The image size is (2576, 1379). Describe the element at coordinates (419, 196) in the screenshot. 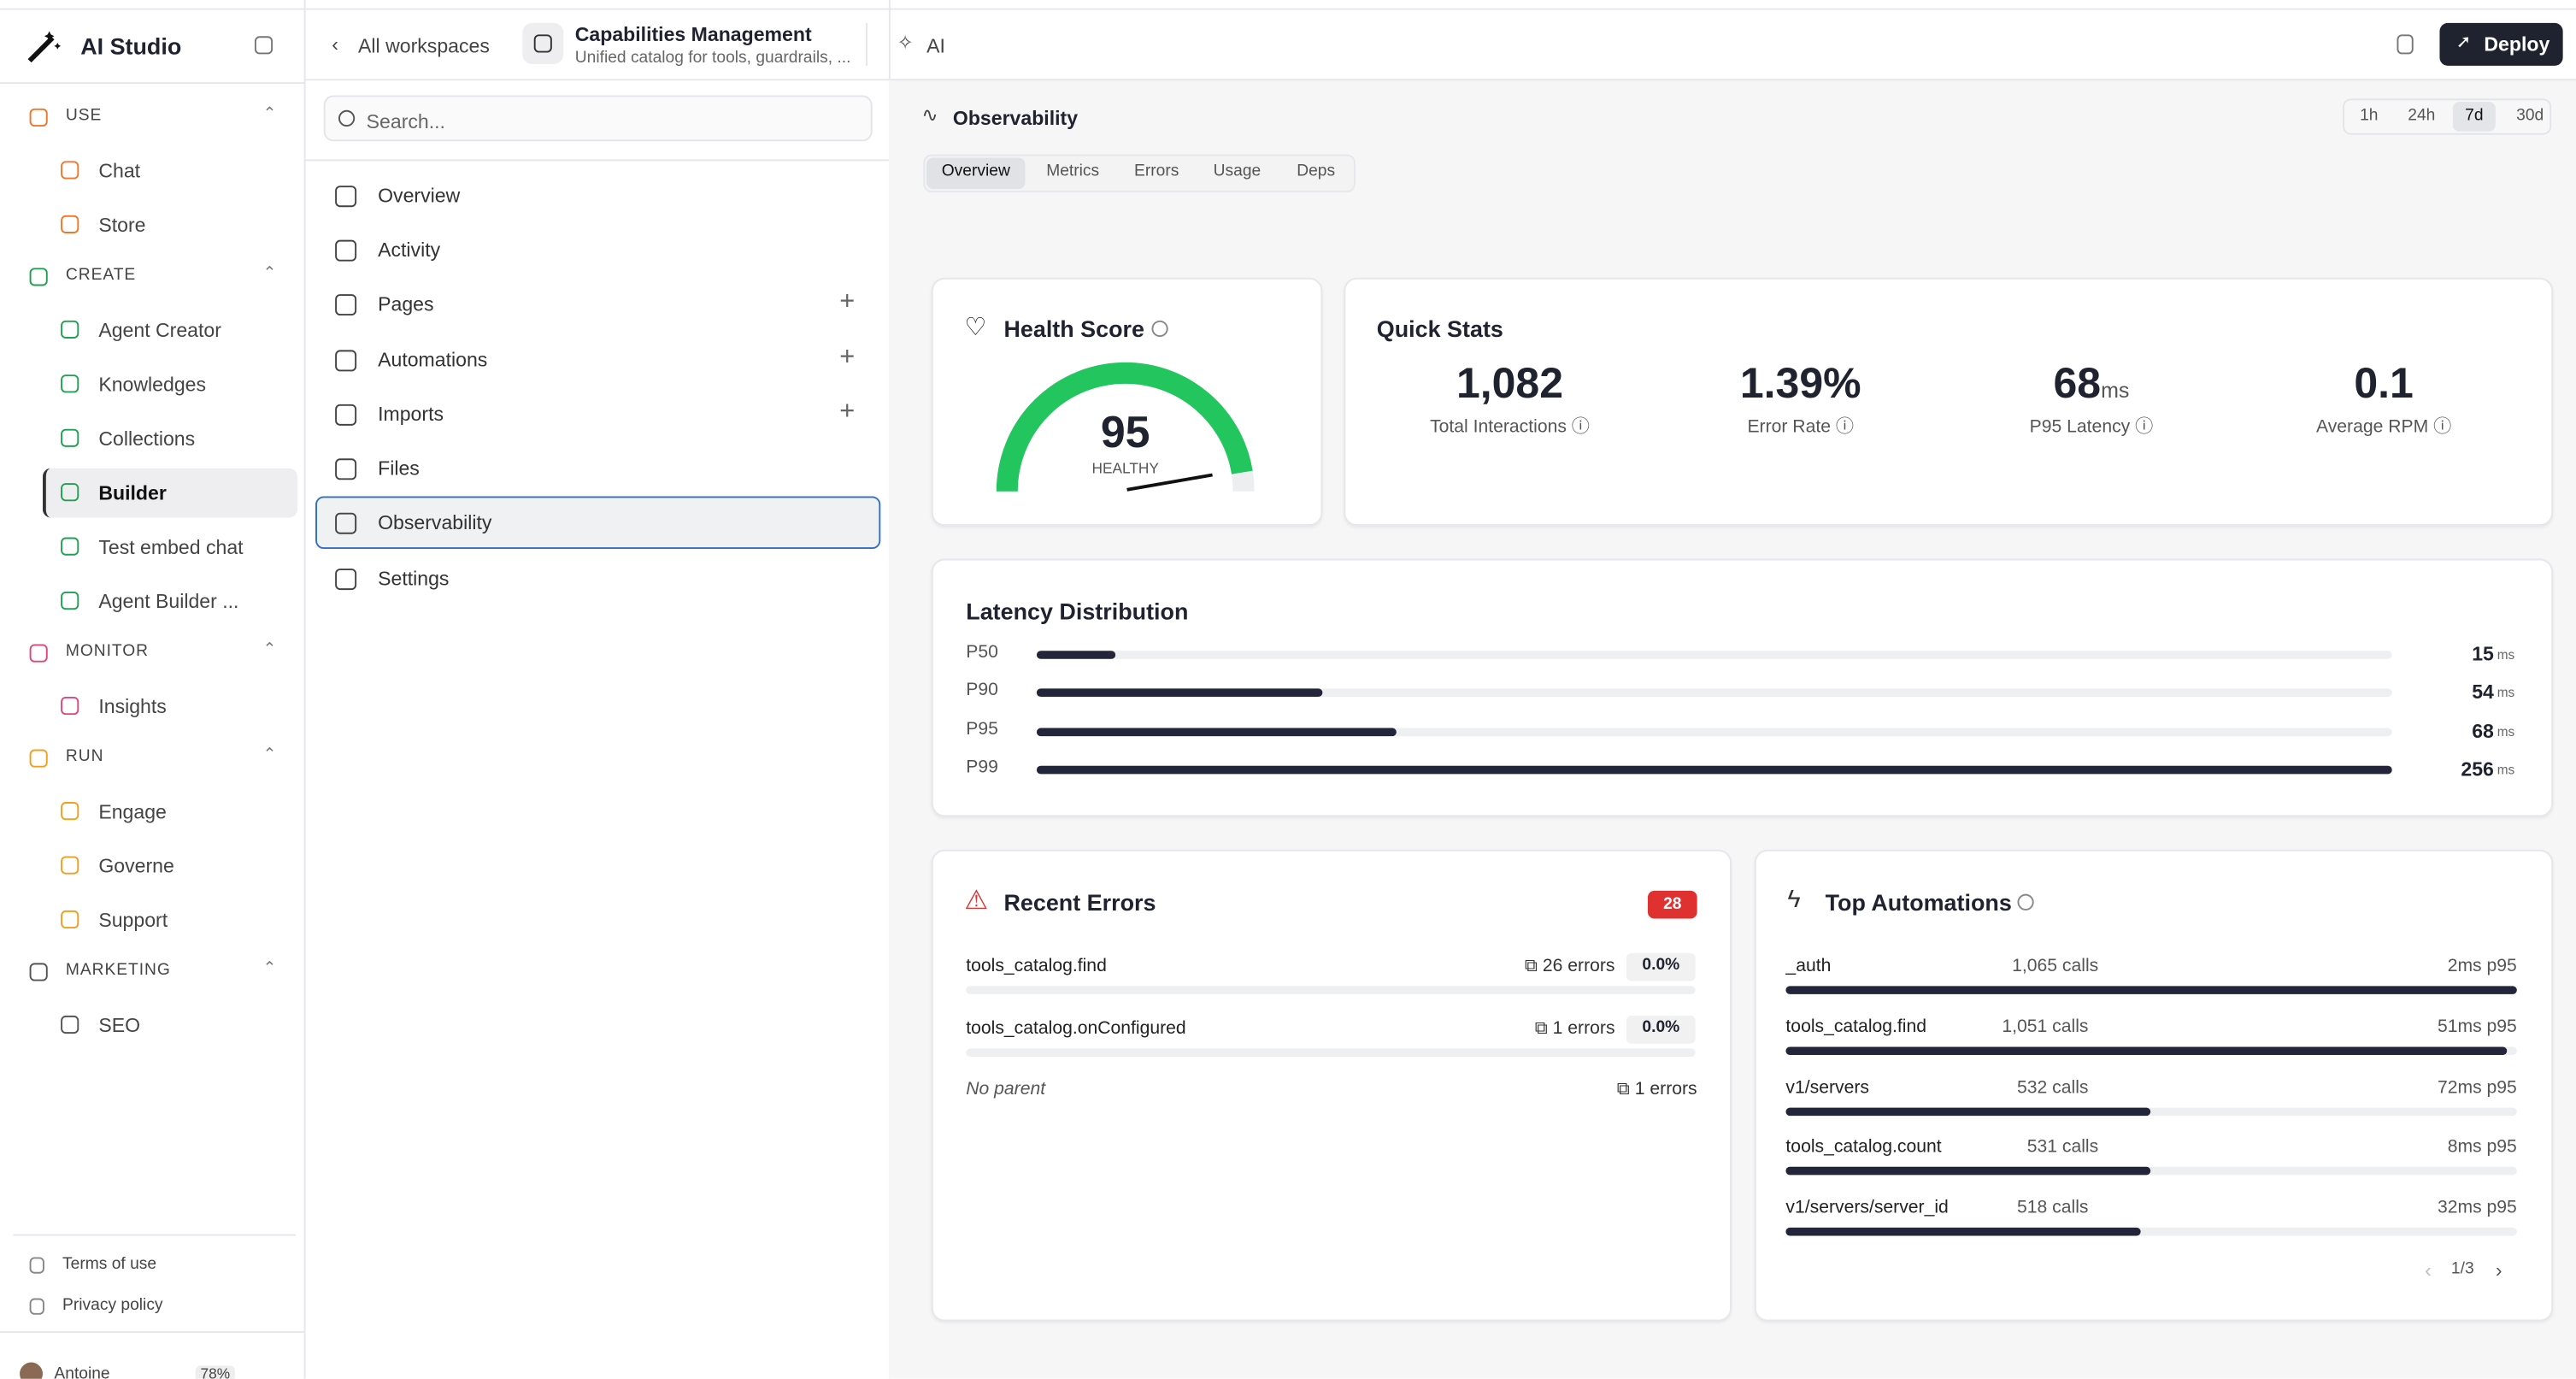

I see `nav-item: Overview` at that location.